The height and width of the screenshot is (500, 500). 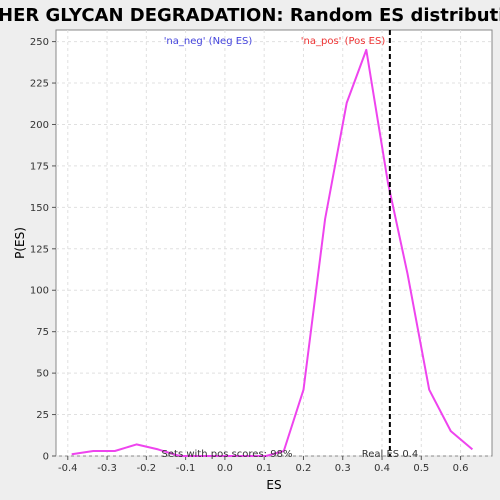 I want to click on y-tick-label: 250, so click(x=39, y=42).